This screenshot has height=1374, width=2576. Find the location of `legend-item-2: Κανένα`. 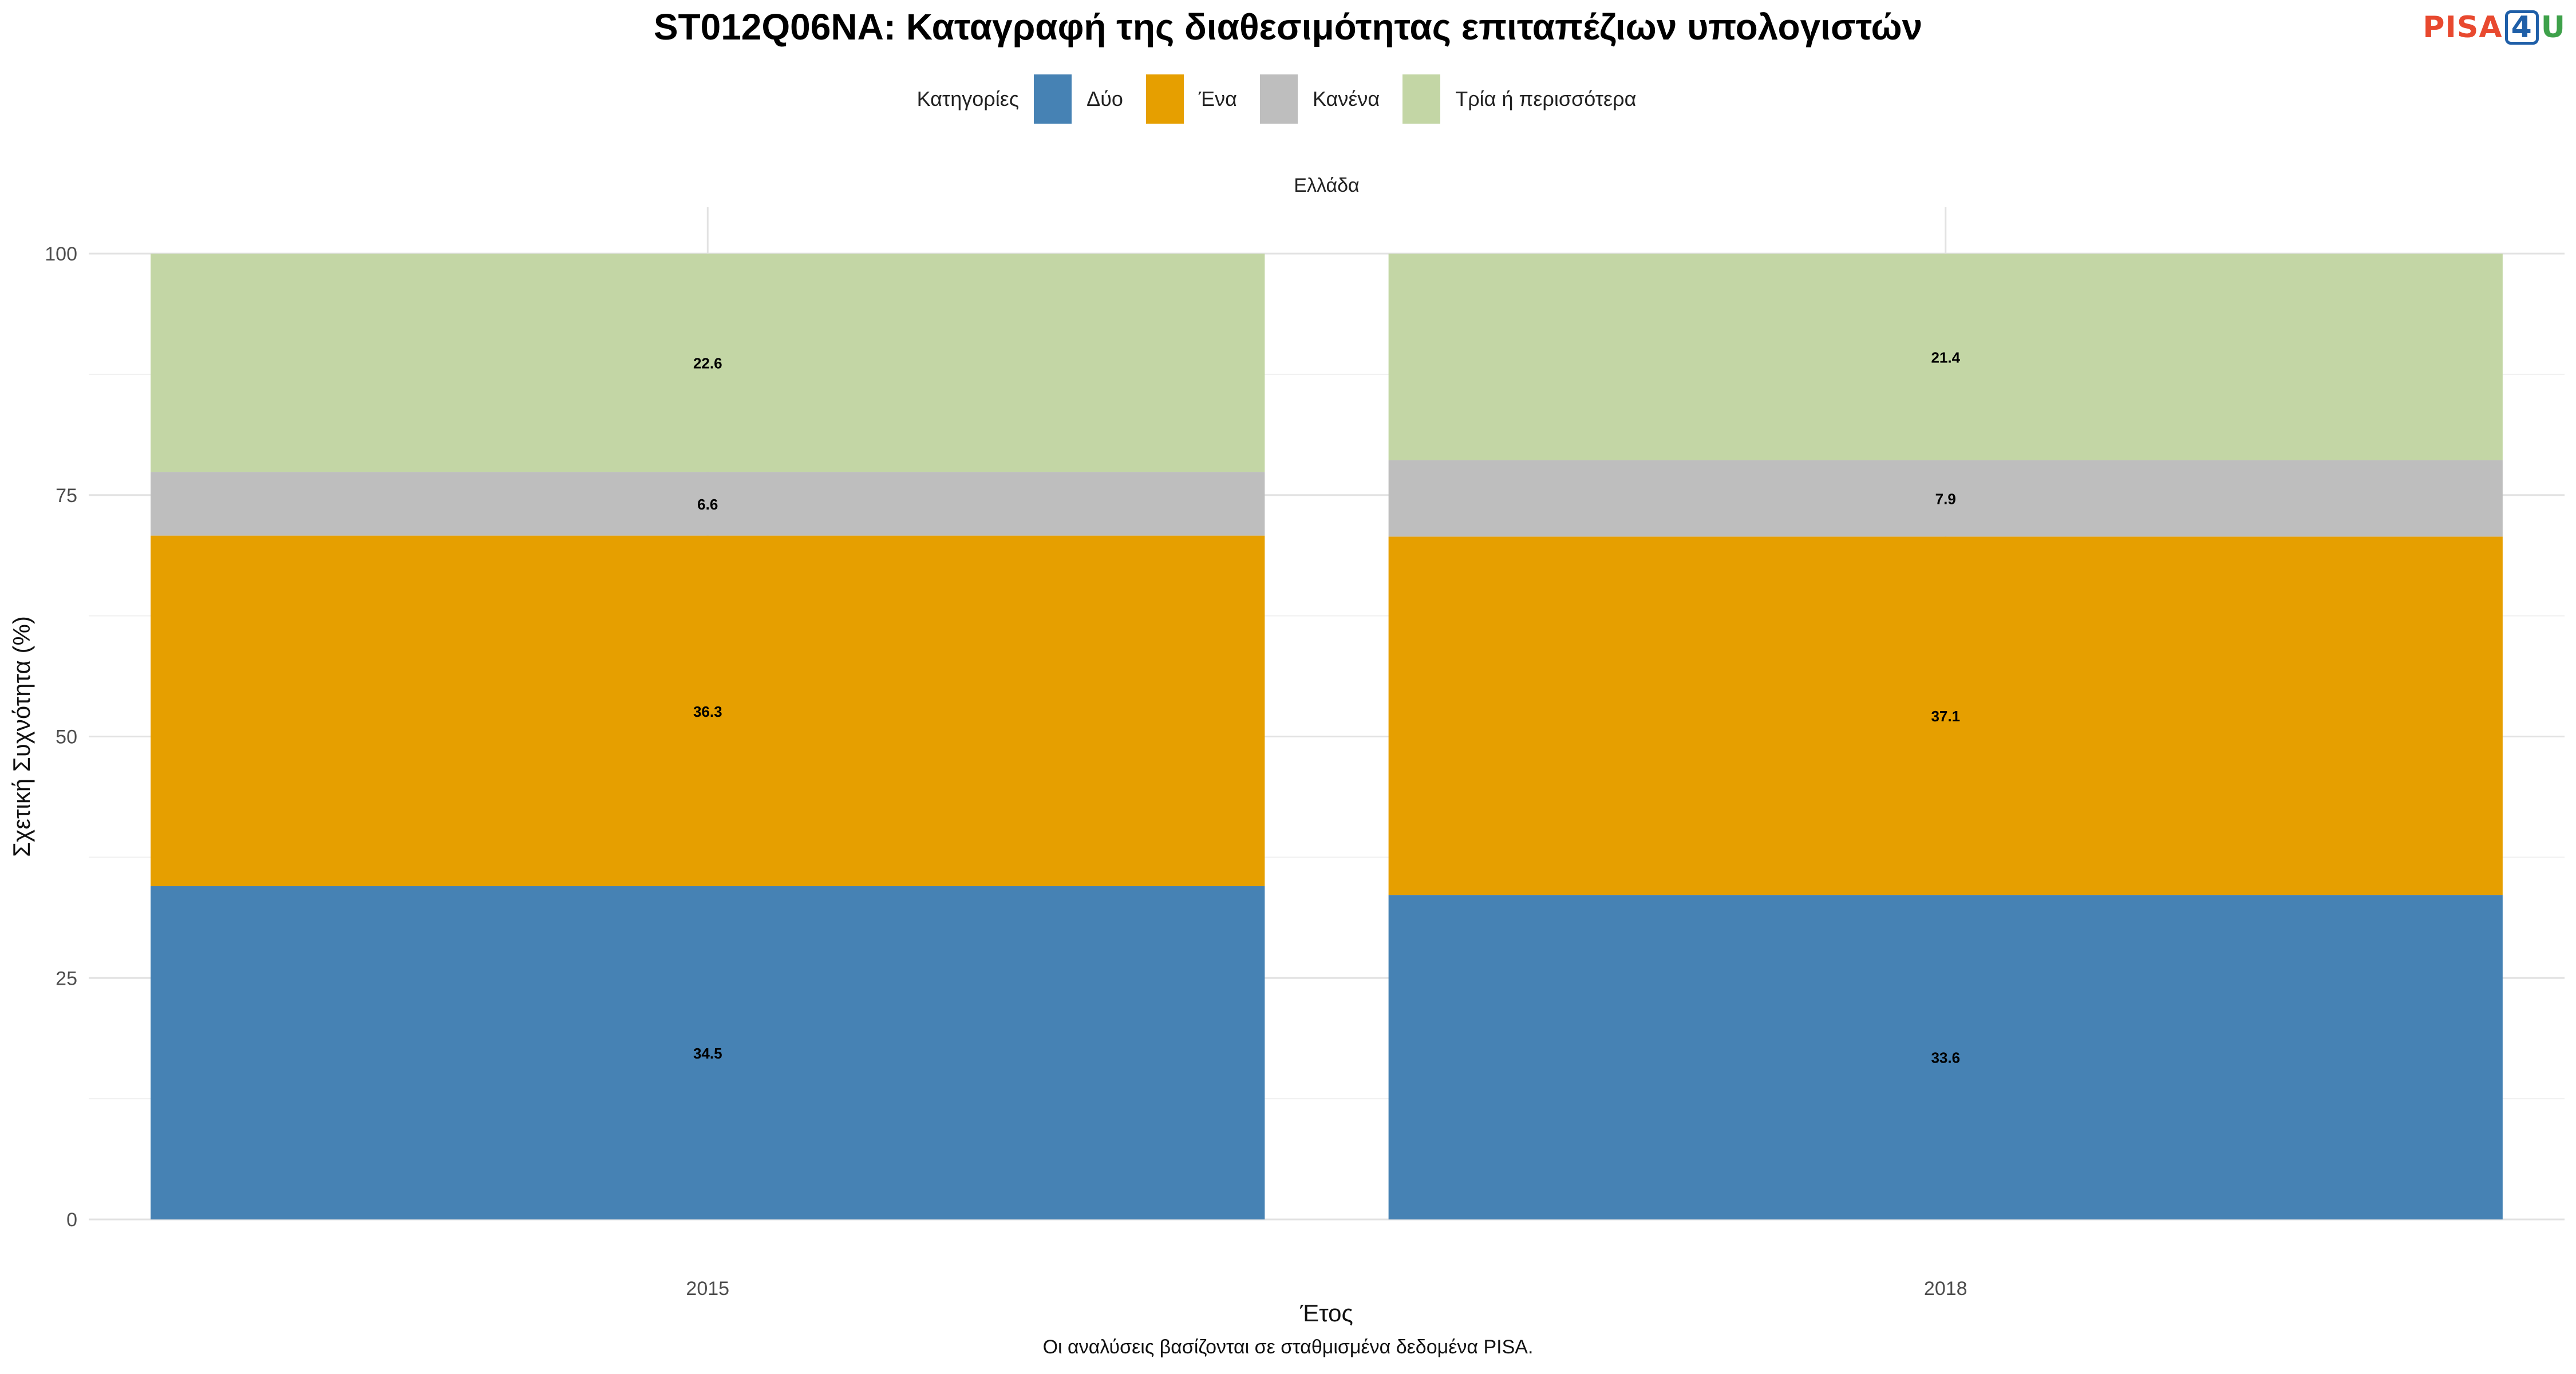

legend-item-2: Κανένα is located at coordinates (1319, 99).